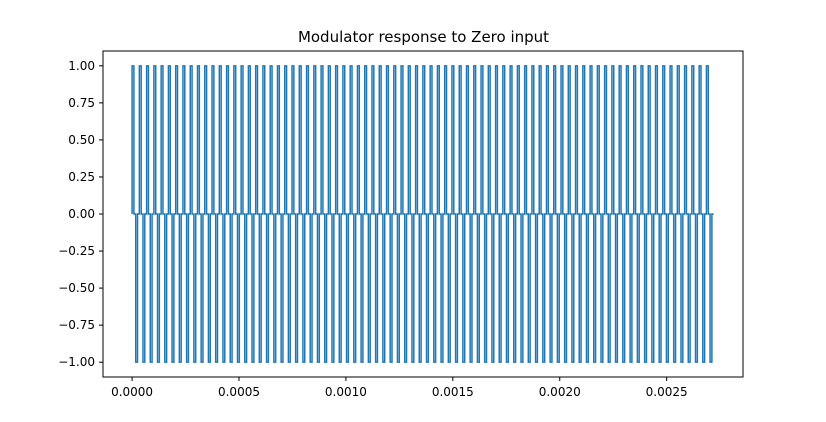 This screenshot has width=826, height=422. What do you see at coordinates (76, 251) in the screenshot?
I see `y-tick-label: −0.25` at bounding box center [76, 251].